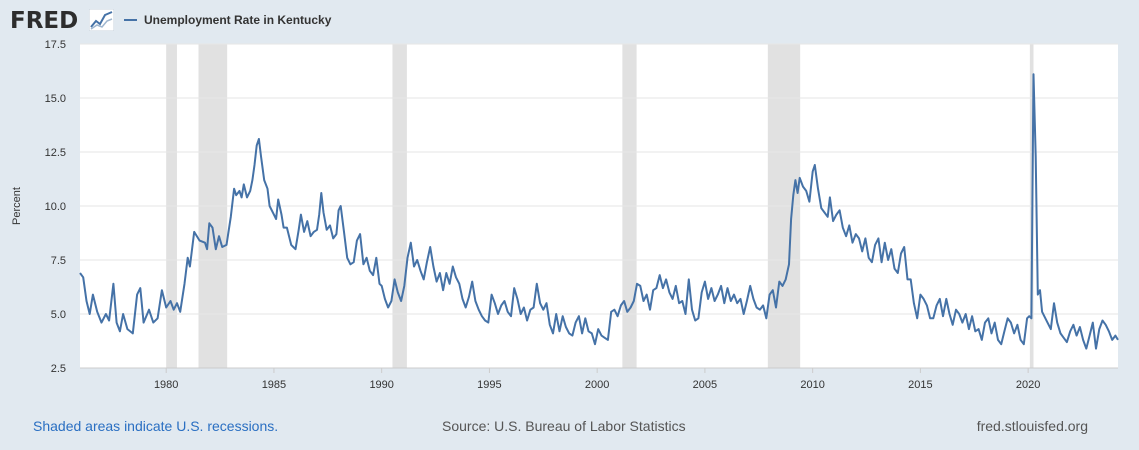 The width and height of the screenshot is (1139, 450). What do you see at coordinates (920, 385) in the screenshot?
I see `x-tick-label: 2015` at bounding box center [920, 385].